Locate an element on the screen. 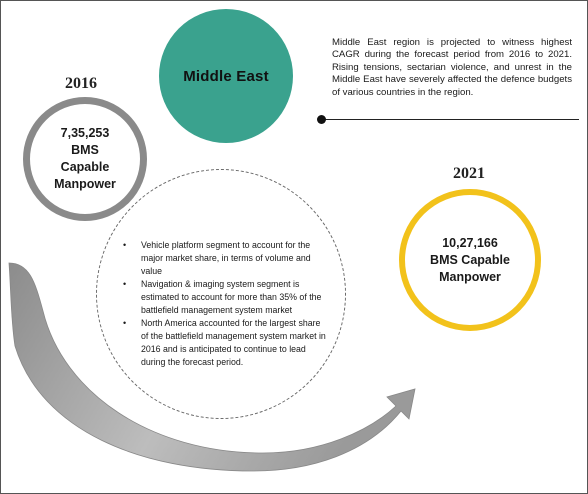 This screenshot has width=588, height=494. region-label: Middle East is located at coordinates (226, 76).